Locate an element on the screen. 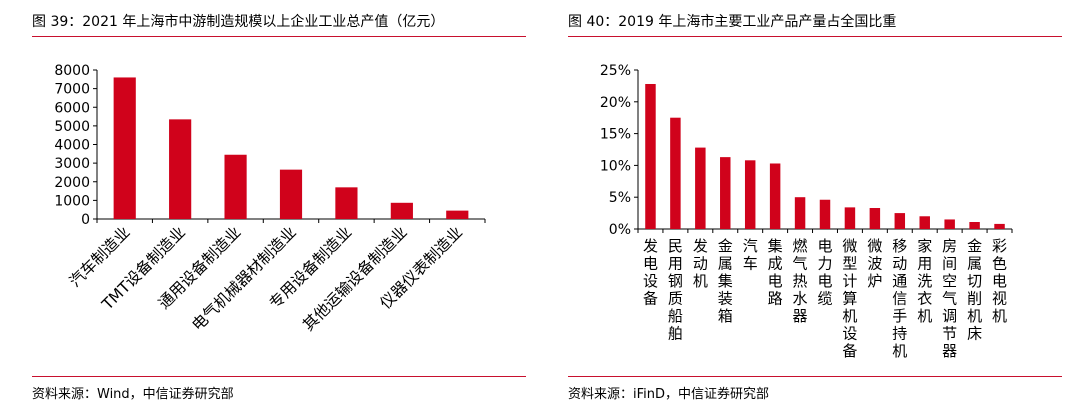 The width and height of the screenshot is (1080, 413). y-tick-label: 6000 is located at coordinates (72, 108).